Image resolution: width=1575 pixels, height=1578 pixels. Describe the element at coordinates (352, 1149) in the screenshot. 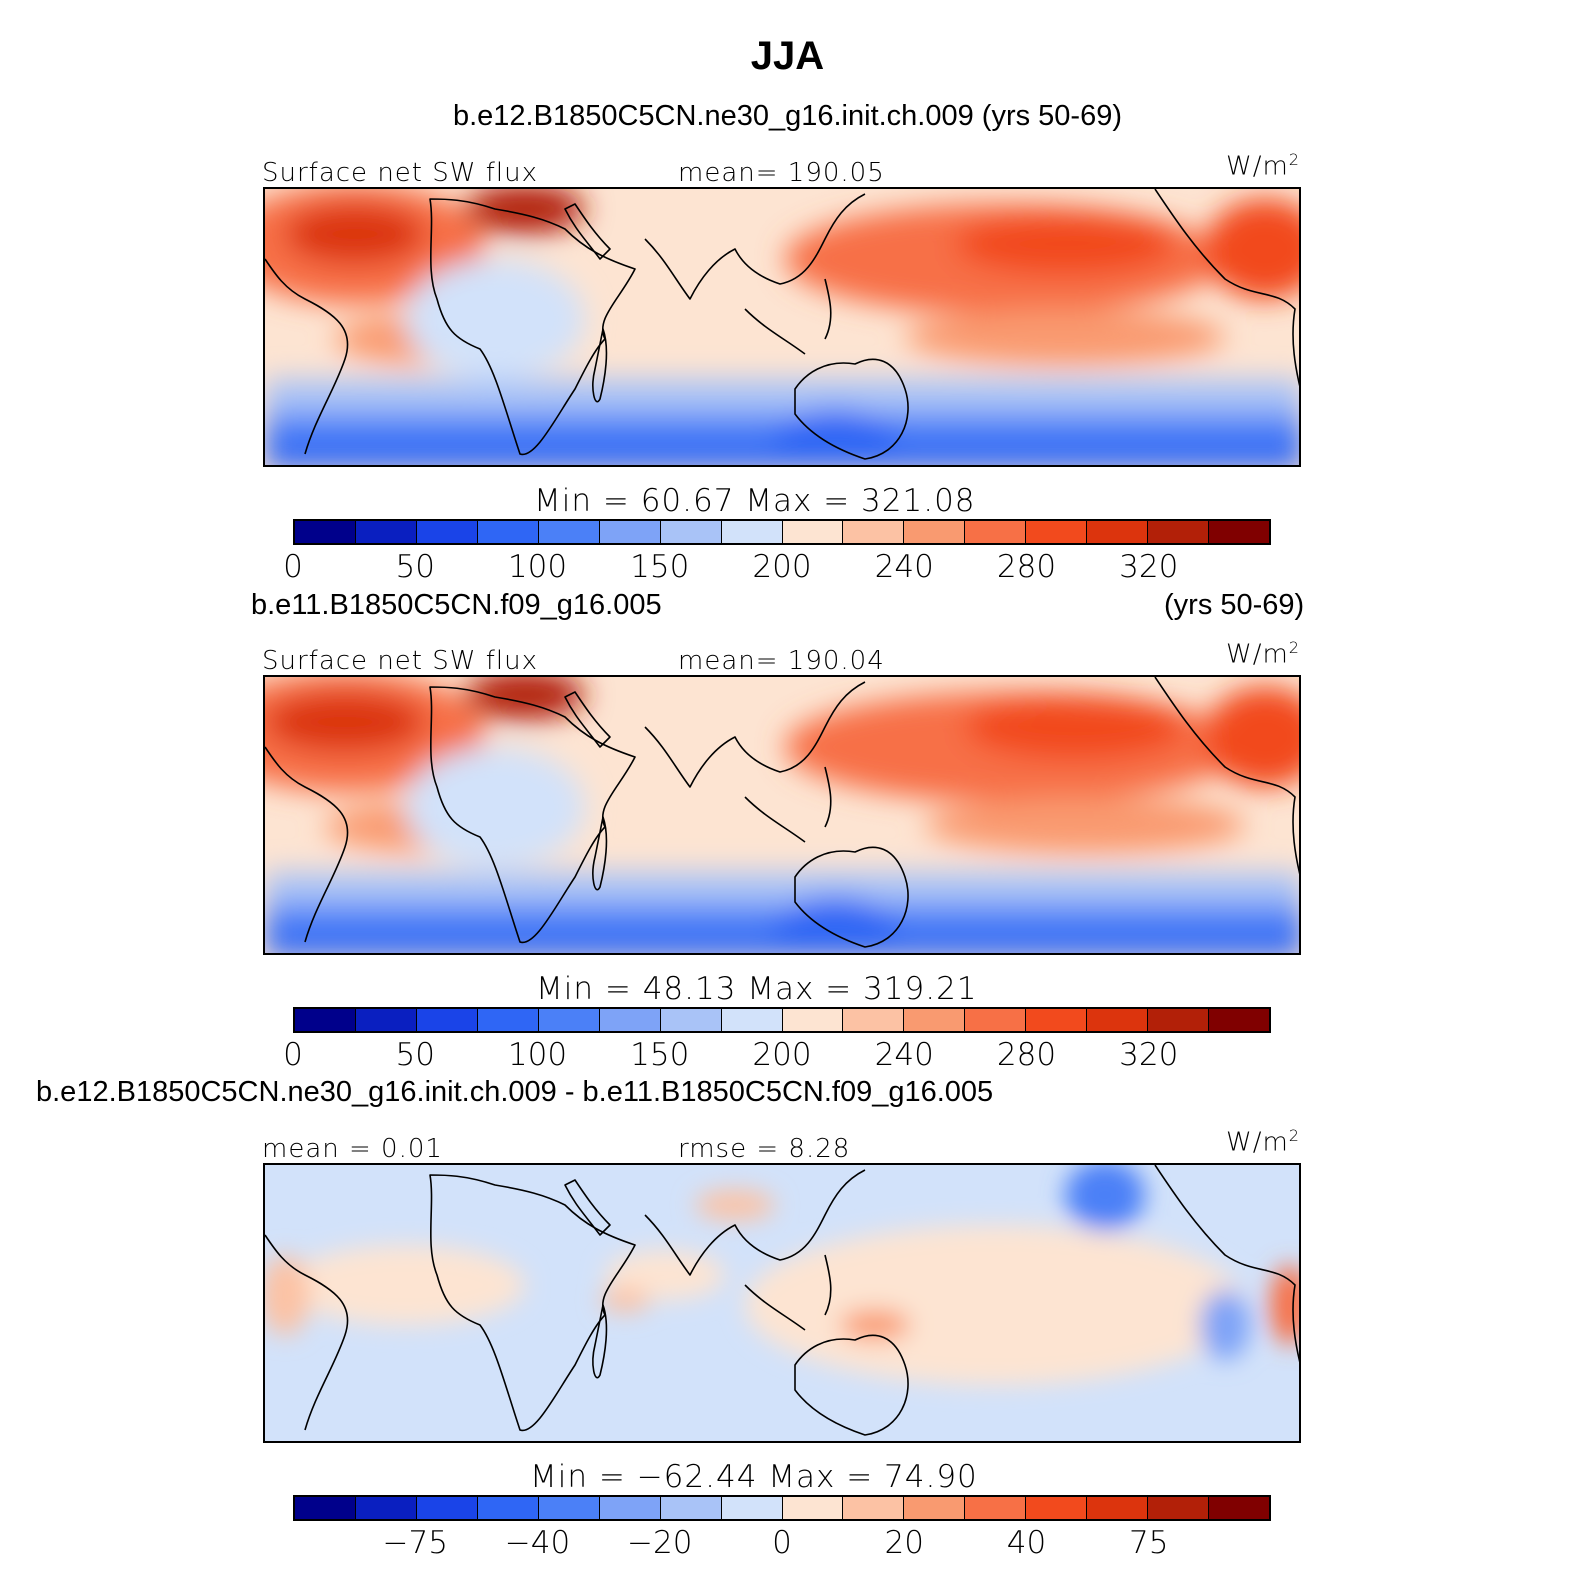

I see `panel3-mean-label: mean = 0.01` at that location.